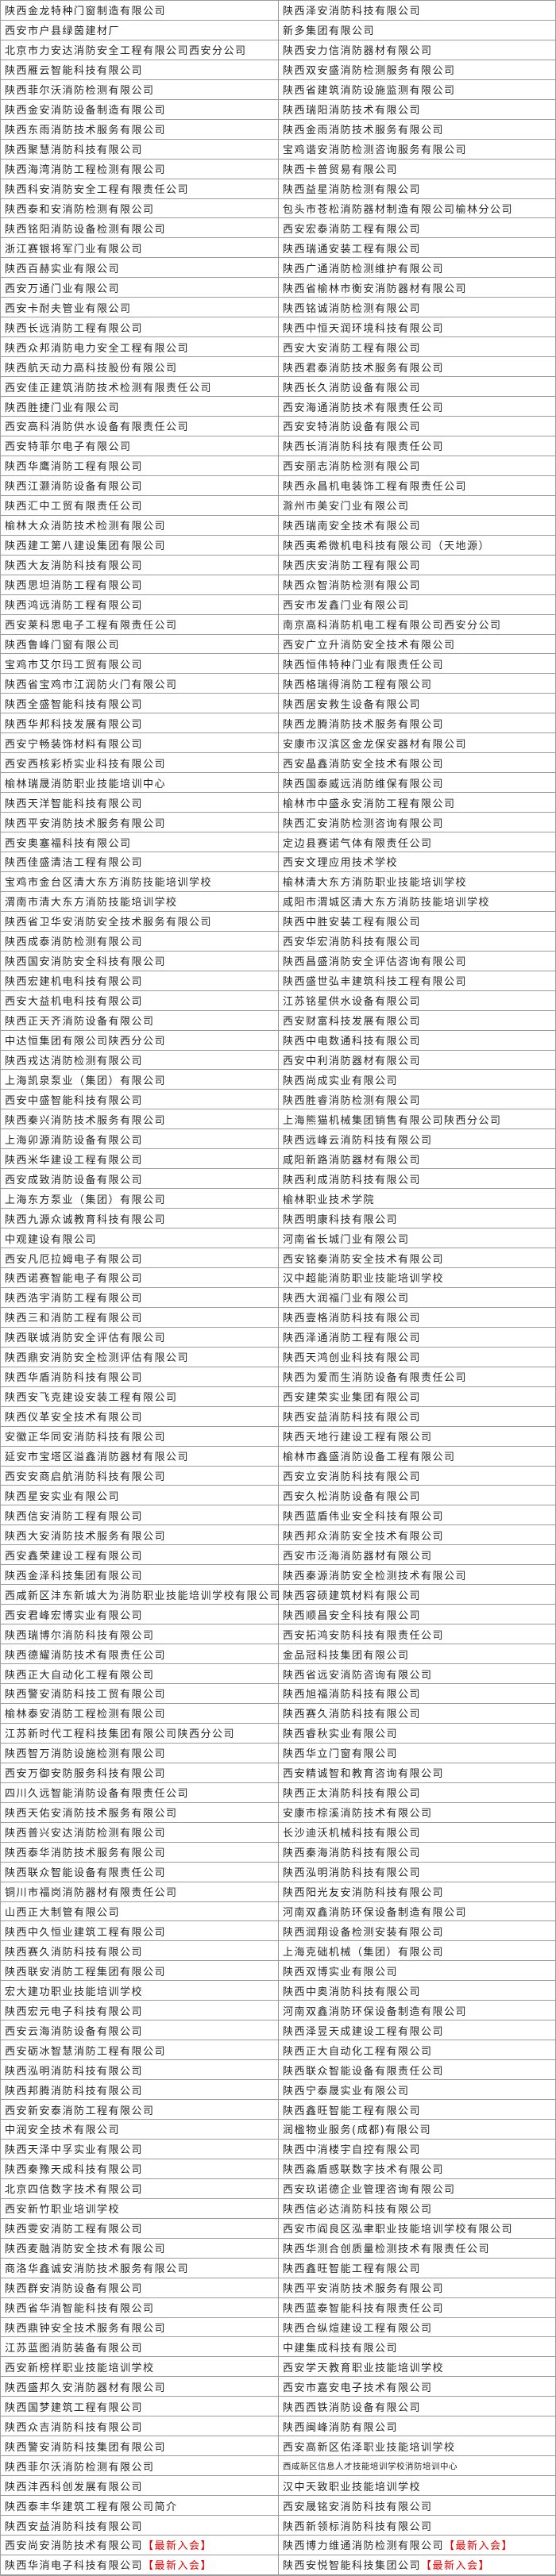 This screenshot has height=2576, width=556. Describe the element at coordinates (140, 1040) in the screenshot. I see `list-item: 中达恒集团有限公司陕西分公司` at that location.